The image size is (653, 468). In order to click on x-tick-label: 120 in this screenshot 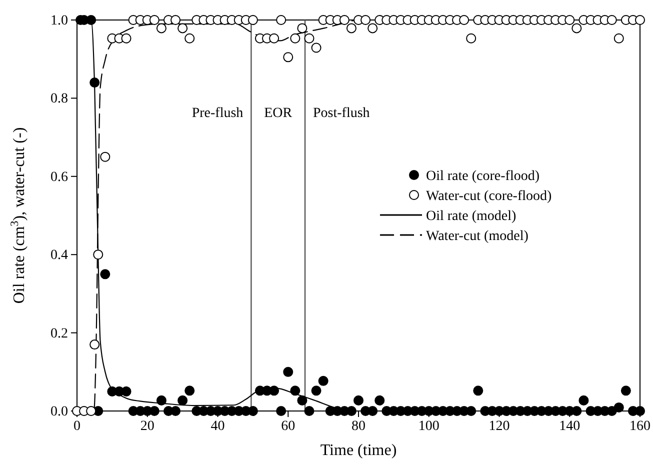, I will do `click(499, 426)`.